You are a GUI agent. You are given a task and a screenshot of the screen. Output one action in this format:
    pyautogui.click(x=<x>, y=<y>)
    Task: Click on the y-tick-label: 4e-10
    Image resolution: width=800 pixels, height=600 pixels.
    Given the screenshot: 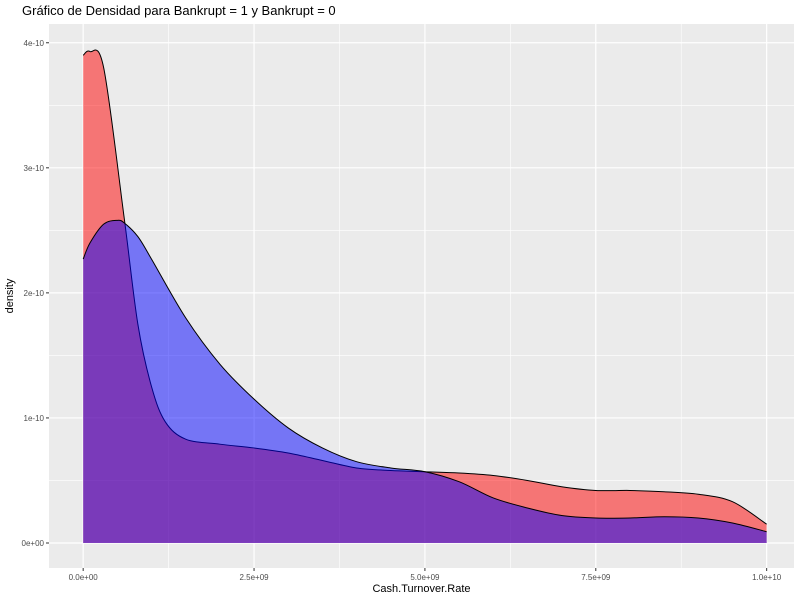 What is the action you would take?
    pyautogui.click(x=34, y=43)
    